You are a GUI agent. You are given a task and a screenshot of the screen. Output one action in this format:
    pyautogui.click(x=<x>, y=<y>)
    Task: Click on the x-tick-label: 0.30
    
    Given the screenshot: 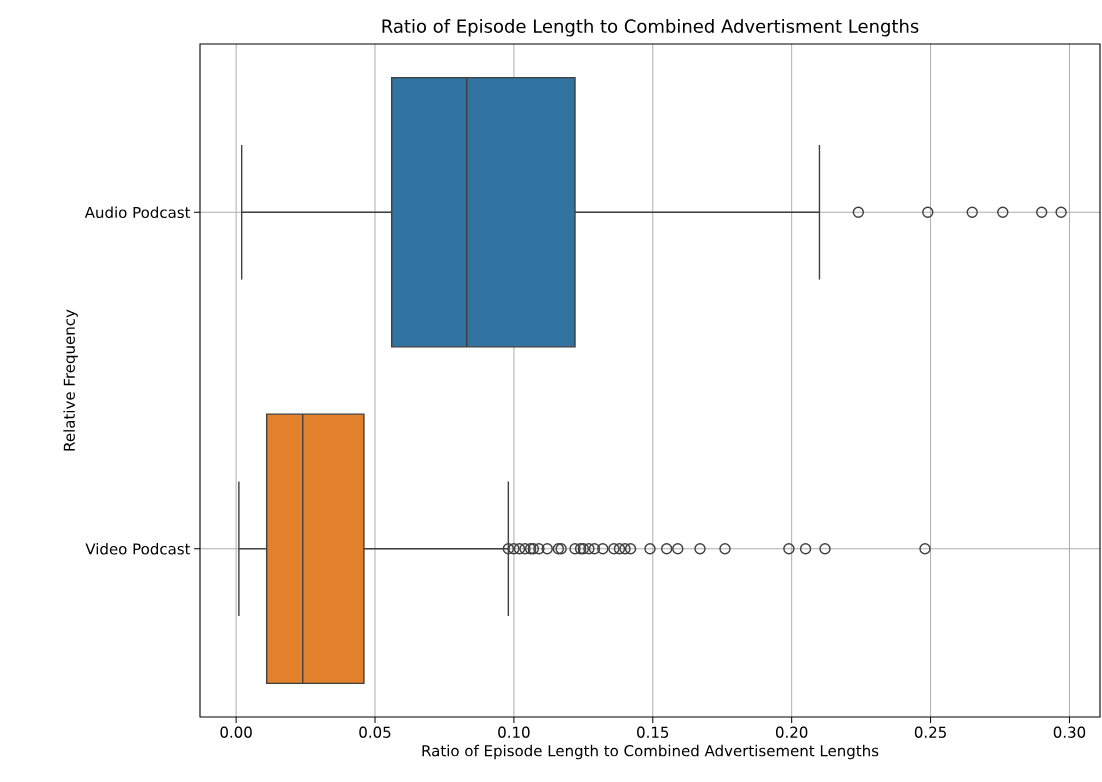 What is the action you would take?
    pyautogui.click(x=1069, y=732)
    